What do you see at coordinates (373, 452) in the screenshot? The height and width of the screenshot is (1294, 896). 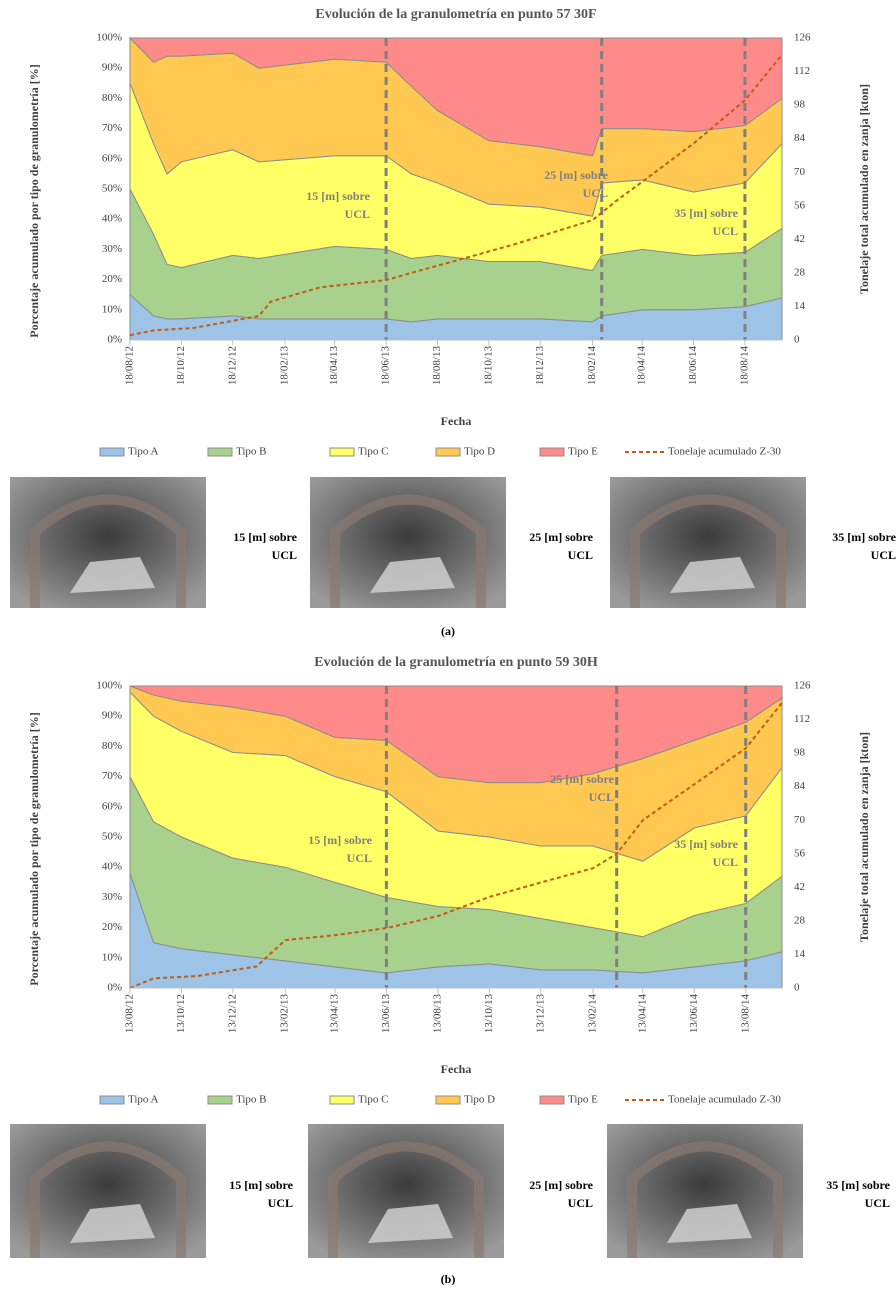 I see `legend-label: Tipo C` at bounding box center [373, 452].